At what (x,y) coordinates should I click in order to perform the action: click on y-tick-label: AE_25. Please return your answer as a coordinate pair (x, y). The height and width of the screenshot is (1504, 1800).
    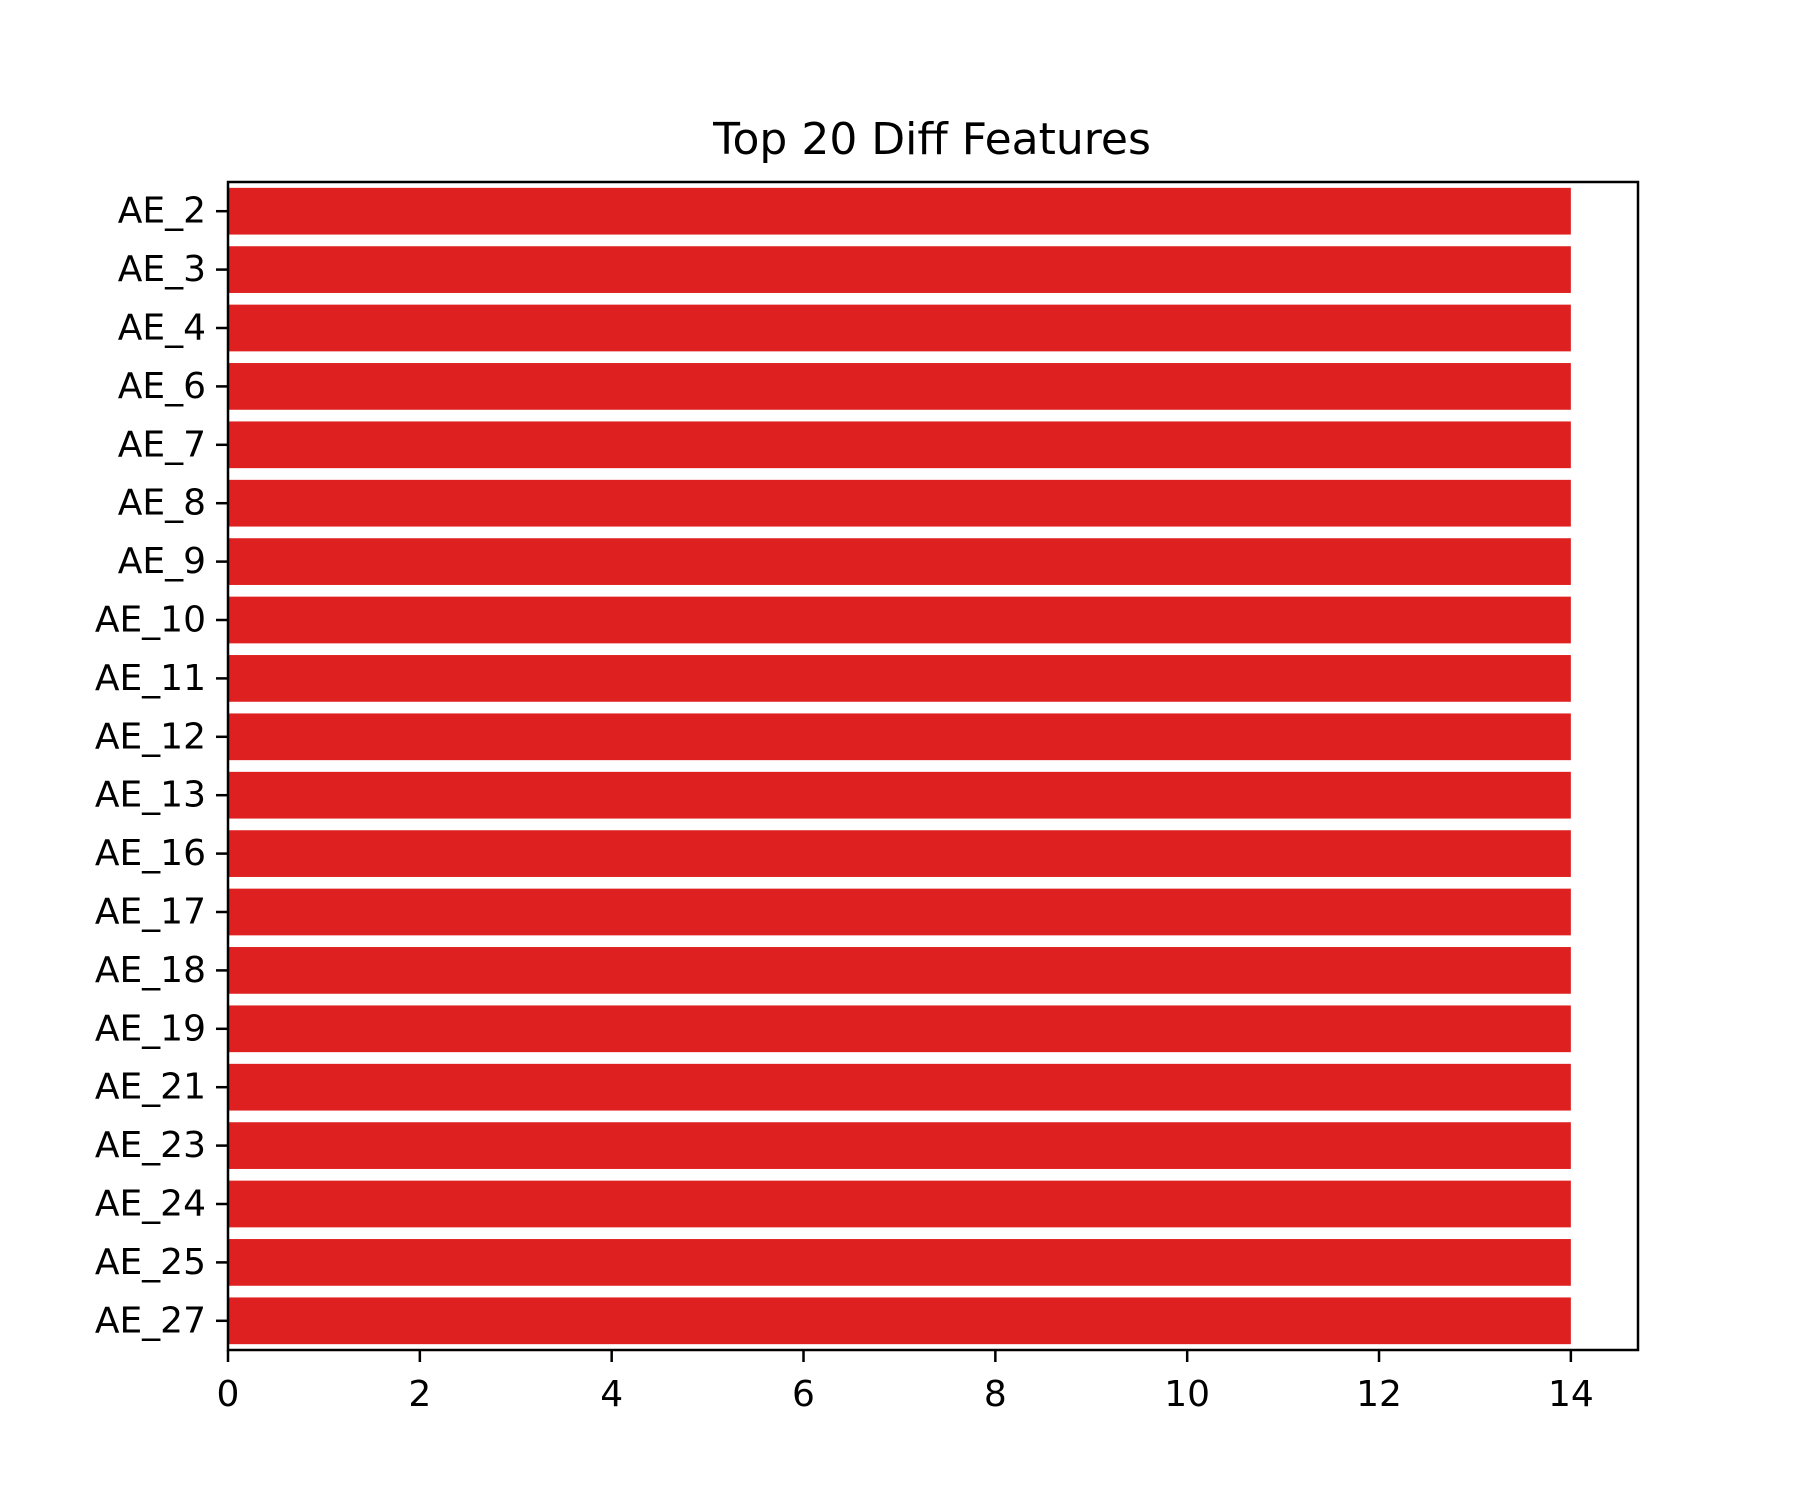
    Looking at the image, I should click on (150, 1262).